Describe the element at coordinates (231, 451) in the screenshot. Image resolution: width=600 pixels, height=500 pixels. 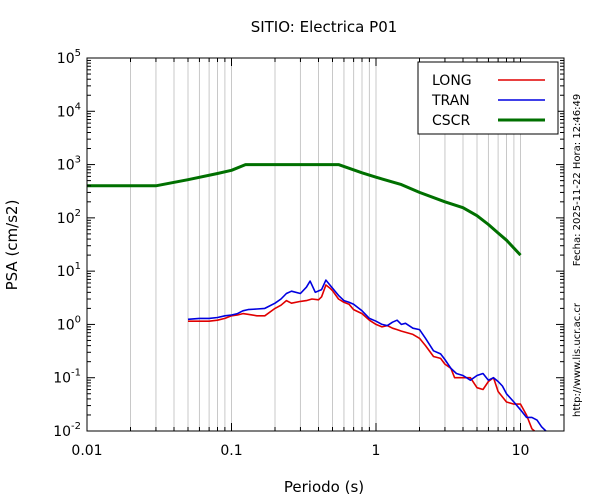
I see `x-tick-label: 0.1` at that location.